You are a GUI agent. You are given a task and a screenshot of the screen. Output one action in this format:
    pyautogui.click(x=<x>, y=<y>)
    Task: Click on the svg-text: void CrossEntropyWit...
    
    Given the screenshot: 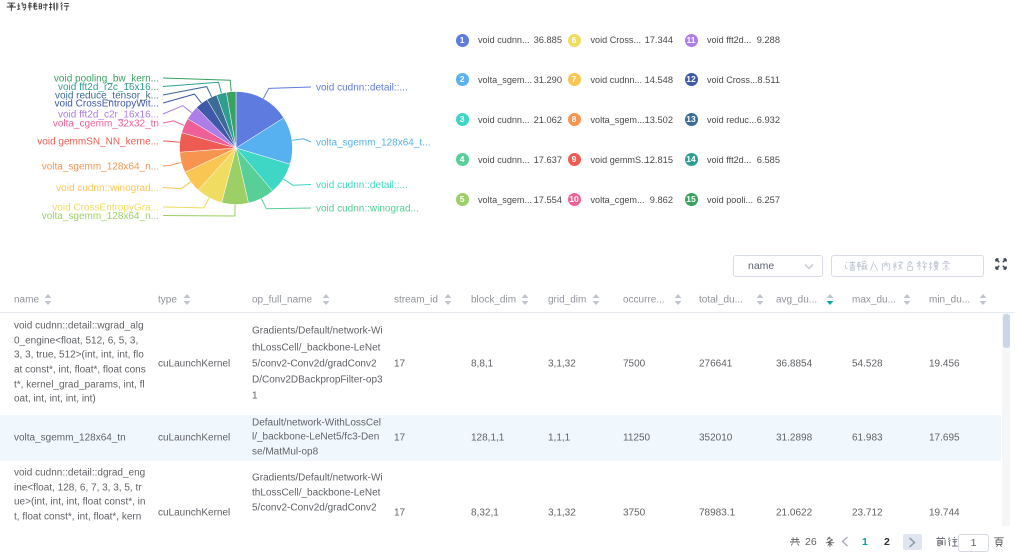 What is the action you would take?
    pyautogui.click(x=107, y=104)
    